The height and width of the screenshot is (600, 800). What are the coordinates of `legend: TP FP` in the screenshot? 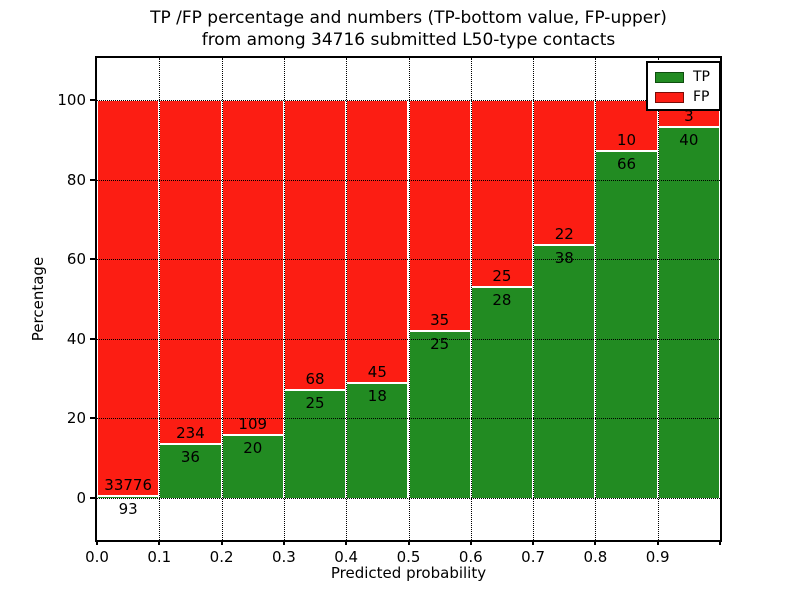 It's located at (683, 86).